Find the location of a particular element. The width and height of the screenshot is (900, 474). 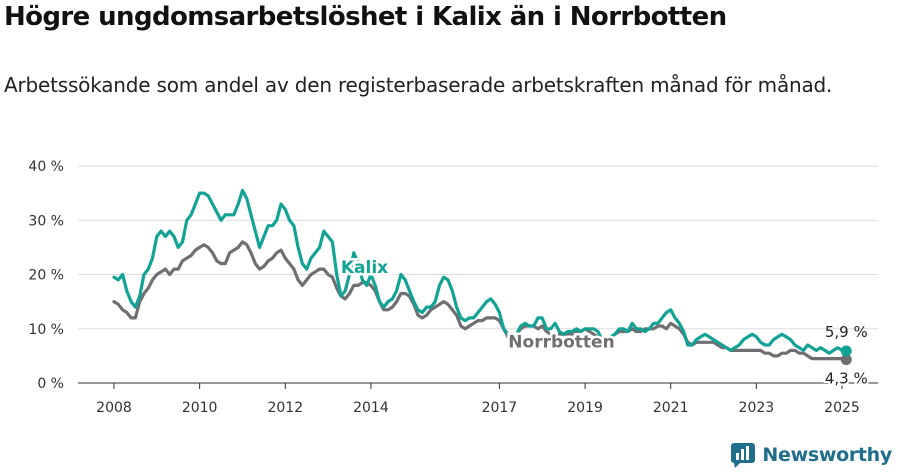

x-tick-label: 2012 is located at coordinates (285, 408).